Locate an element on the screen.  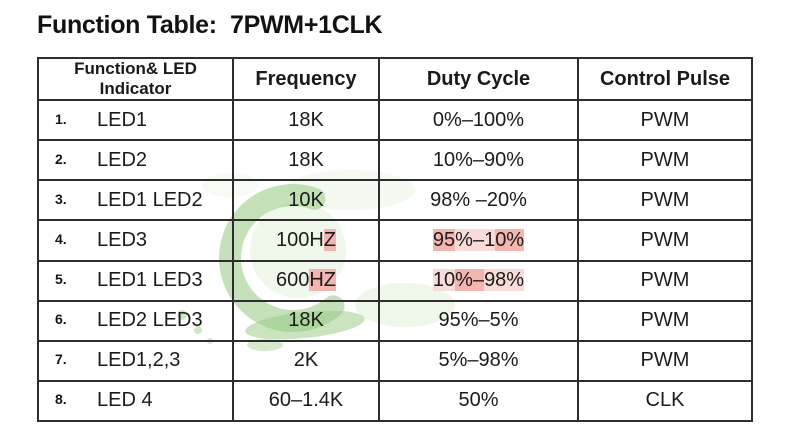
duty-cycle-cell: 0%–100% is located at coordinates (478, 120).